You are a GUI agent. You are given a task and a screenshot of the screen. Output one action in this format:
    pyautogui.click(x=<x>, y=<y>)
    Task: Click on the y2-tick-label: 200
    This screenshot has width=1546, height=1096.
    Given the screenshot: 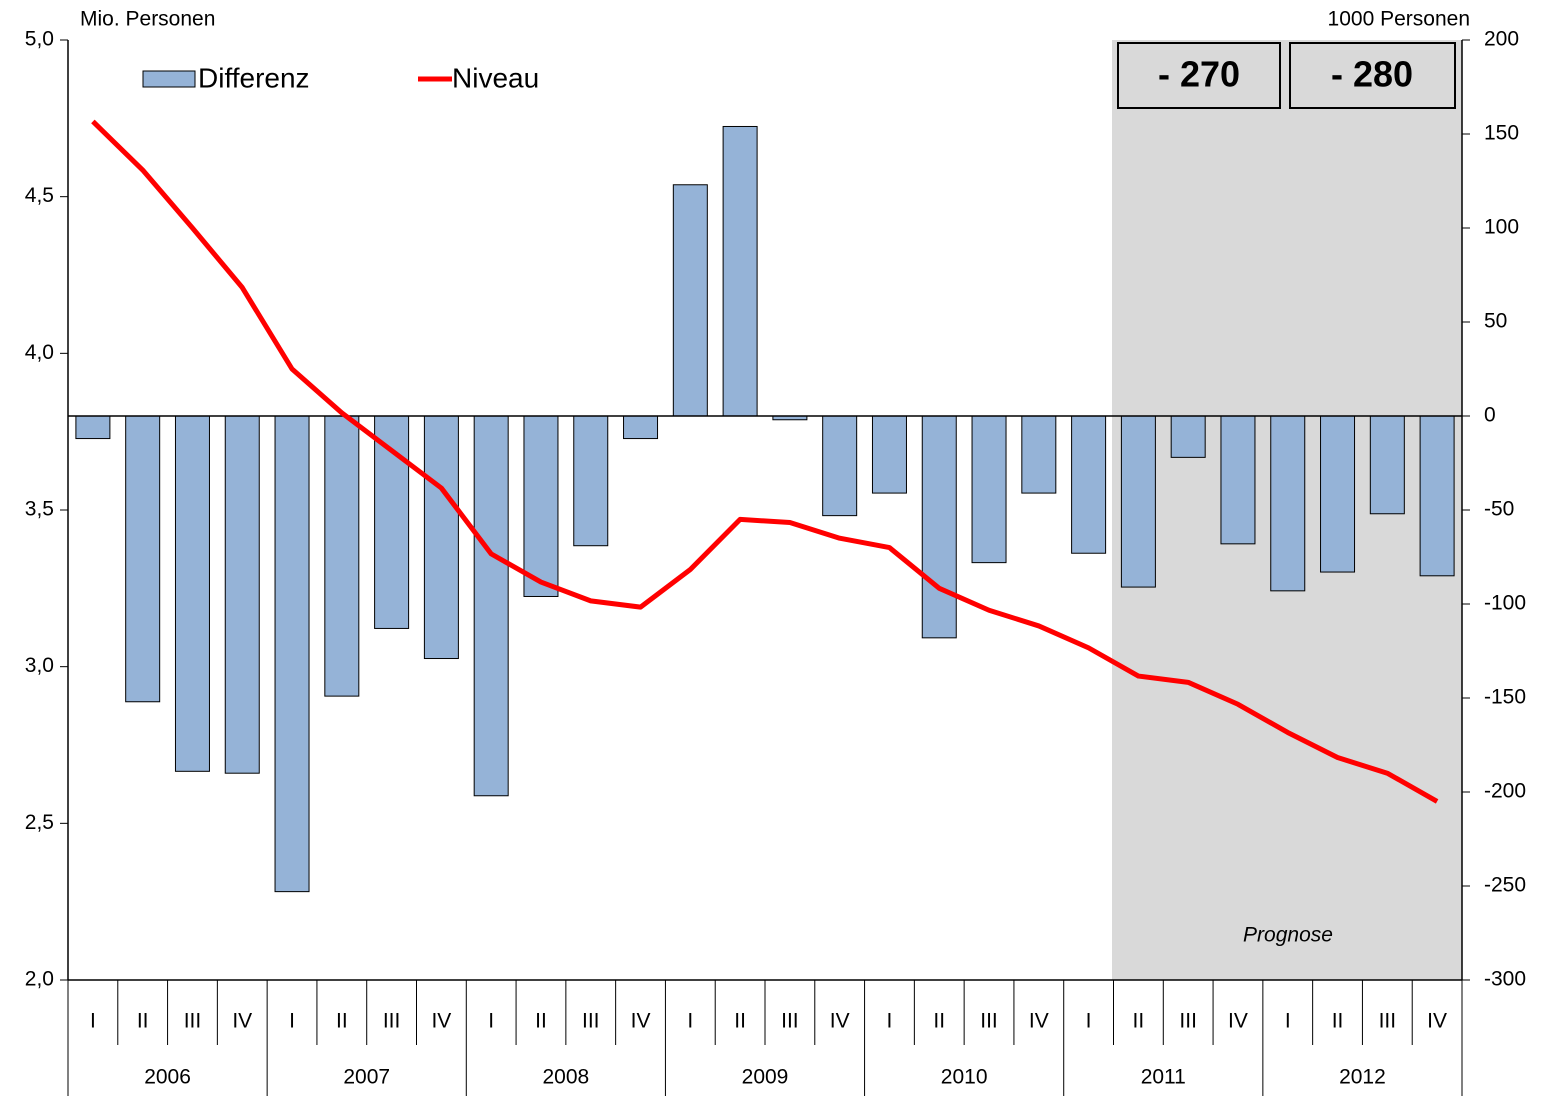 What is the action you would take?
    pyautogui.click(x=1501, y=39)
    